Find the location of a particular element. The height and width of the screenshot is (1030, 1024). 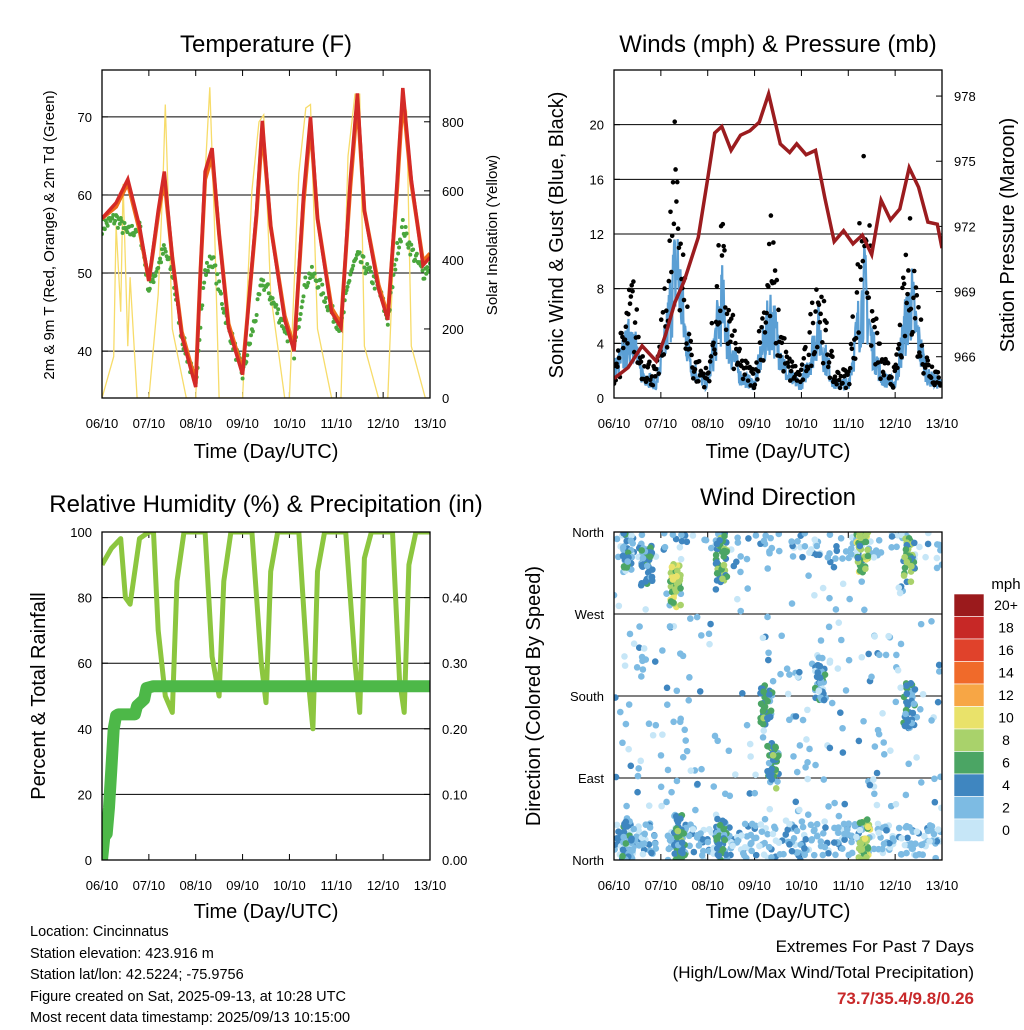

winds-ylabel-left: Sonic Wind & Gust (Blue, Black) is located at coordinates (557, 235).